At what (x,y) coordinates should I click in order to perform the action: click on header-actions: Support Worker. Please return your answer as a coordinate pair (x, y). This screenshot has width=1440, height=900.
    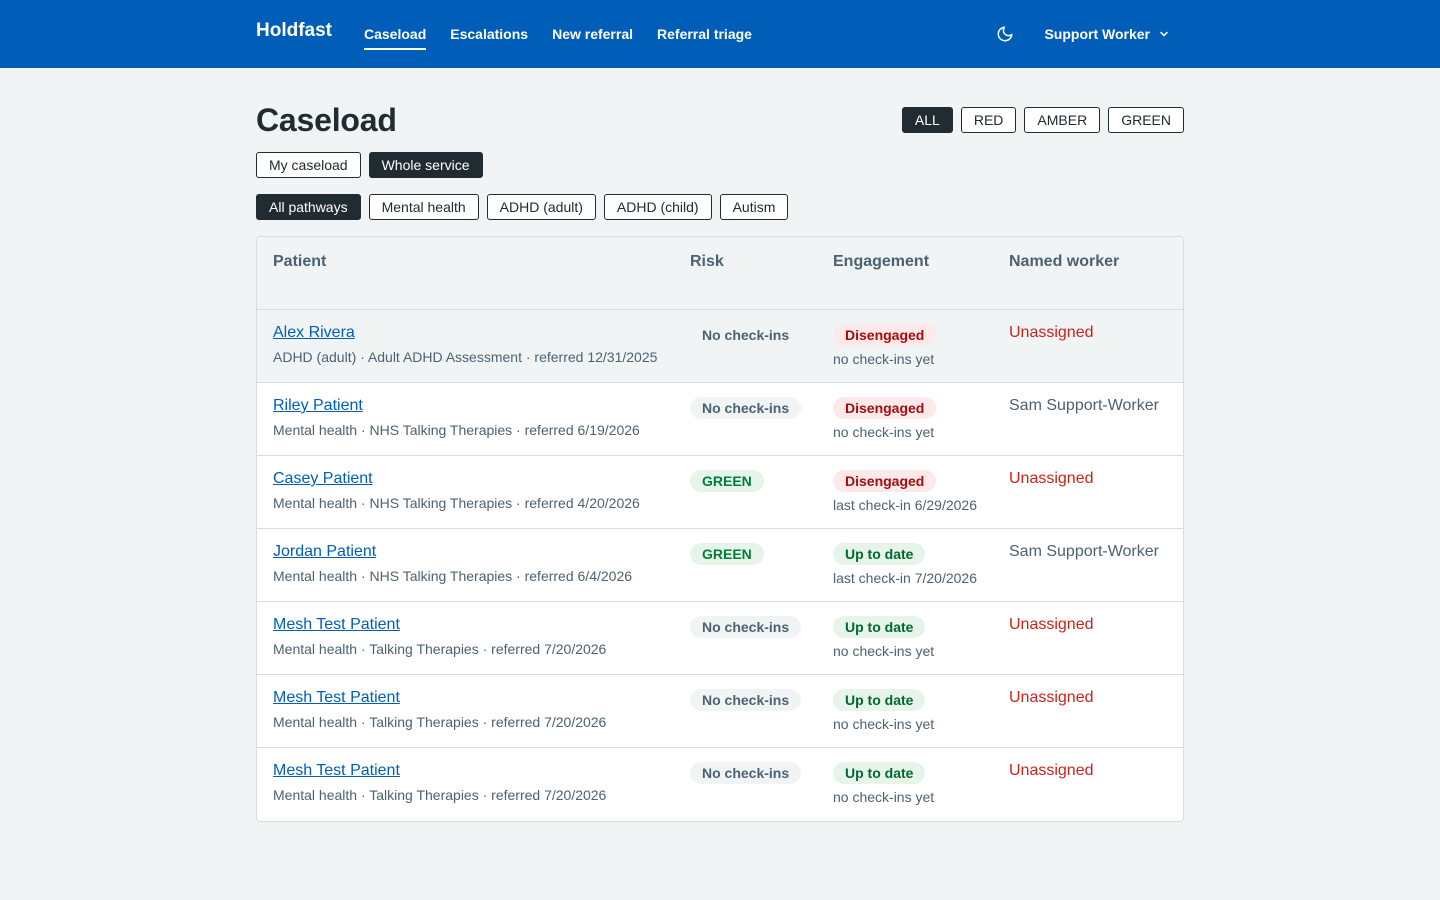
    Looking at the image, I should click on (1082, 34).